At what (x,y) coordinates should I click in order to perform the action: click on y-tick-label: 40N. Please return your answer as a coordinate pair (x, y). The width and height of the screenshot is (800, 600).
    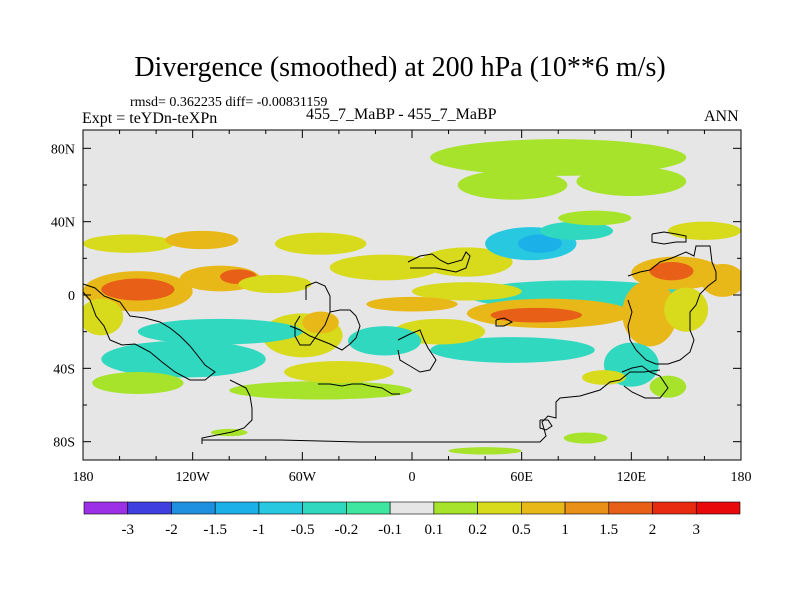
    Looking at the image, I should click on (63, 223).